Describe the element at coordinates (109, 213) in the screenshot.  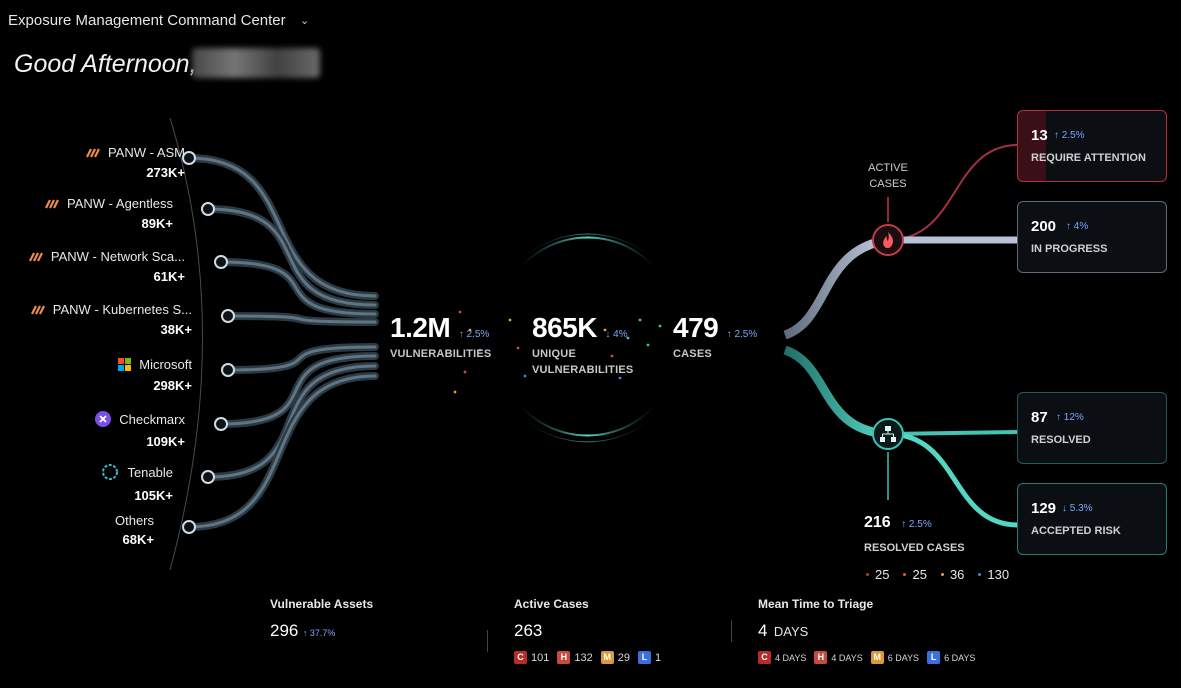
I see `source-item: PANW - Agentless 89K+` at that location.